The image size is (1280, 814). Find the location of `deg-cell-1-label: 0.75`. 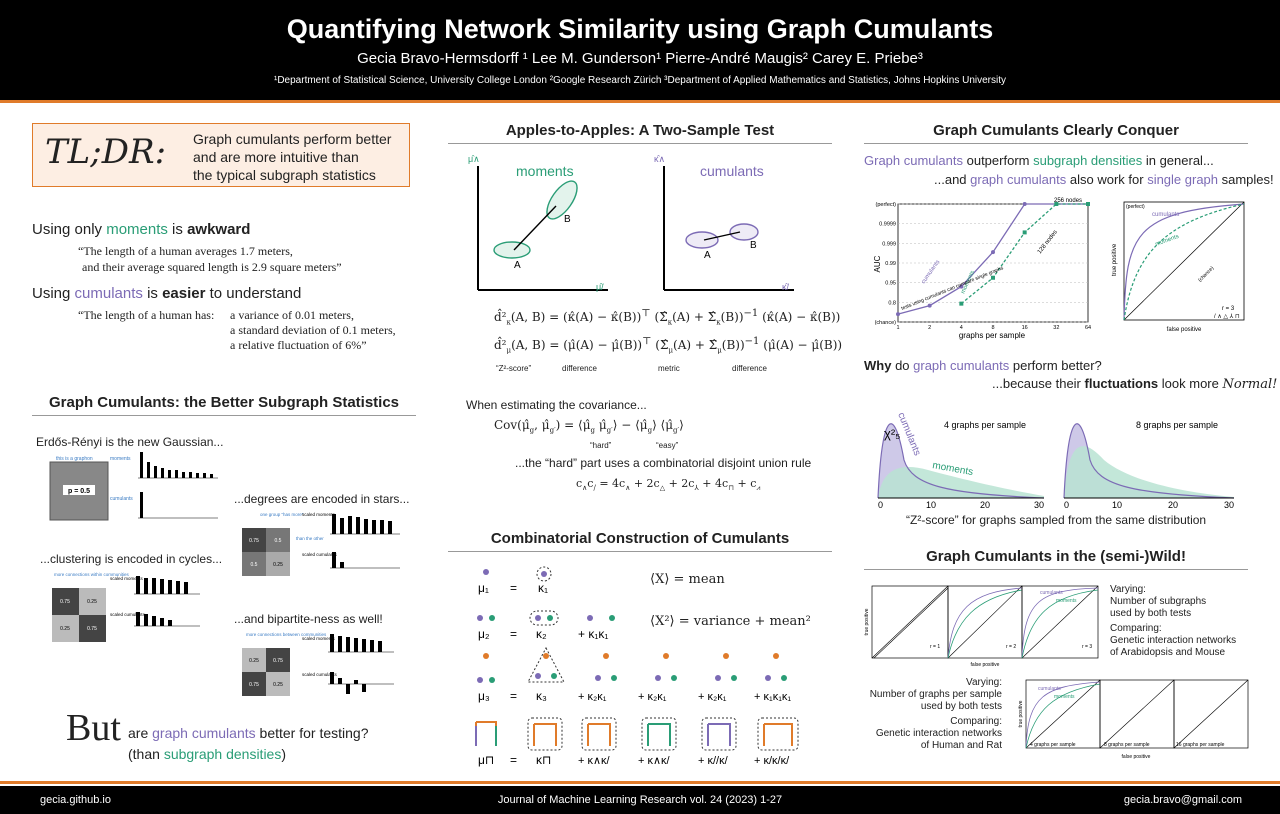

deg-cell-1-label: 0.75 is located at coordinates (254, 541).